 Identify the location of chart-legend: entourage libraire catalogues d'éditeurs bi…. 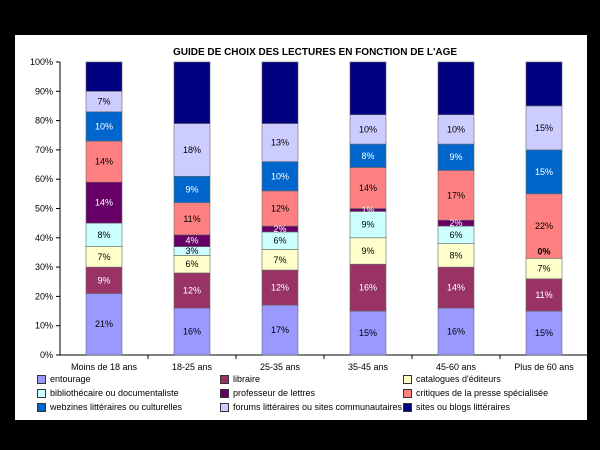
(307, 395).